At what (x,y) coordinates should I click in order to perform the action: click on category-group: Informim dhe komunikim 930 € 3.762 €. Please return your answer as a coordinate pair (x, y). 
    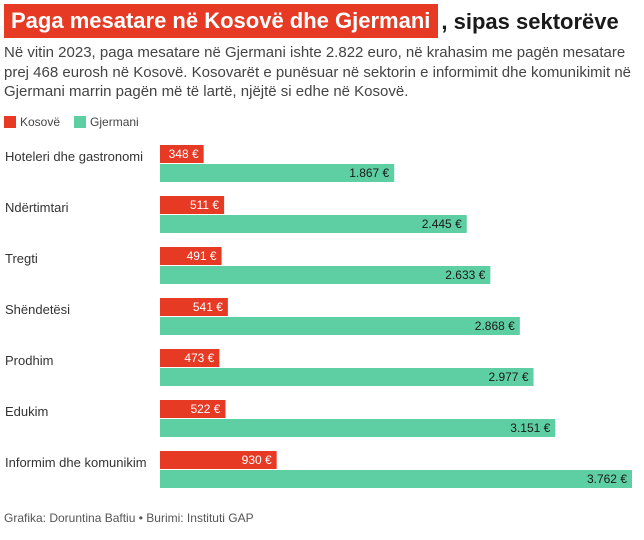
    Looking at the image, I should click on (318, 469).